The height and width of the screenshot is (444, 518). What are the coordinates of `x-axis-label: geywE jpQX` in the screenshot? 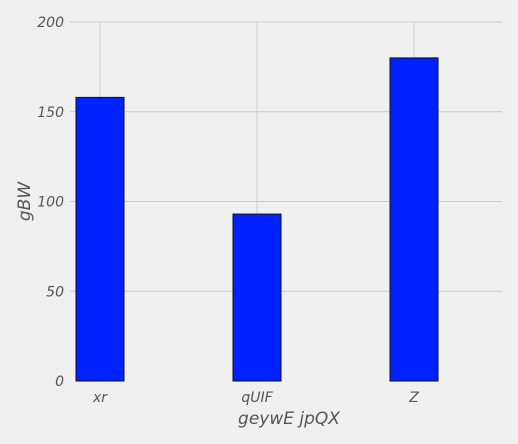 It's located at (289, 419).